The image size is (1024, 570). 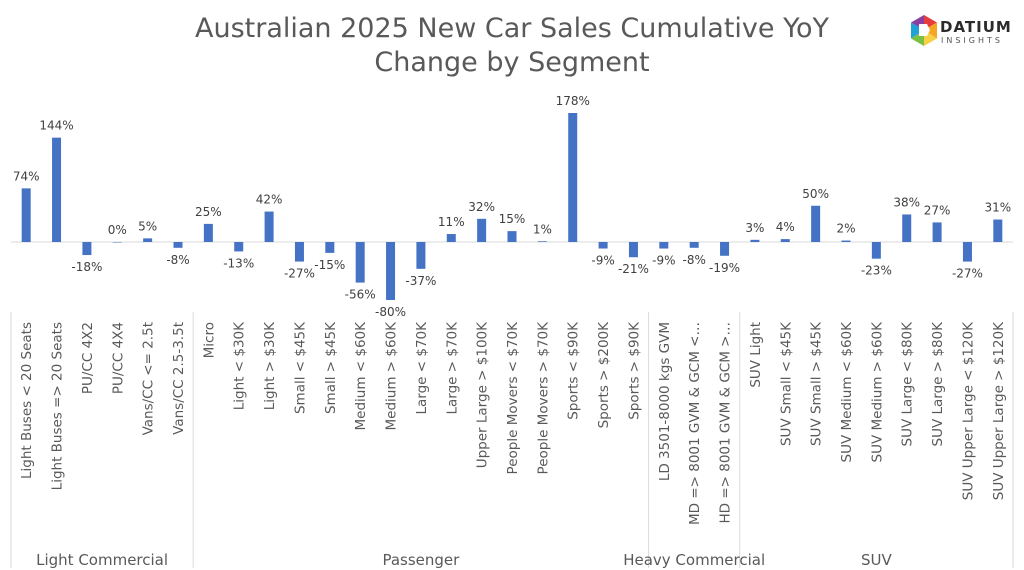 What do you see at coordinates (663, 261) in the screenshot?
I see `data-label-21: -9%` at bounding box center [663, 261].